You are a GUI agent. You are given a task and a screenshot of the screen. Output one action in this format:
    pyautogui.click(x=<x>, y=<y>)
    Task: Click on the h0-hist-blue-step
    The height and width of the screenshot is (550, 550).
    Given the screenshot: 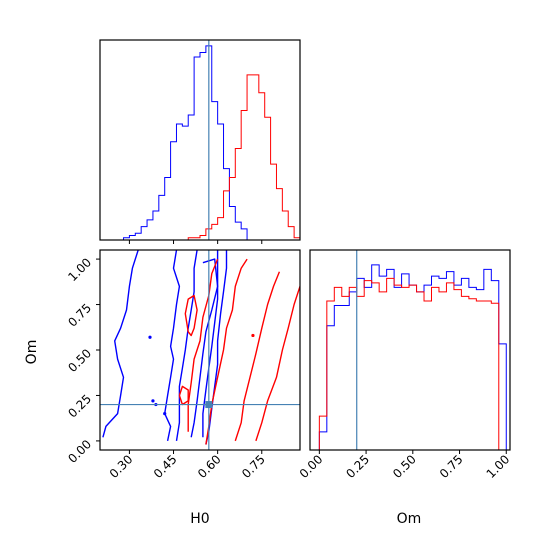 What is the action you would take?
    pyautogui.click(x=200, y=143)
    